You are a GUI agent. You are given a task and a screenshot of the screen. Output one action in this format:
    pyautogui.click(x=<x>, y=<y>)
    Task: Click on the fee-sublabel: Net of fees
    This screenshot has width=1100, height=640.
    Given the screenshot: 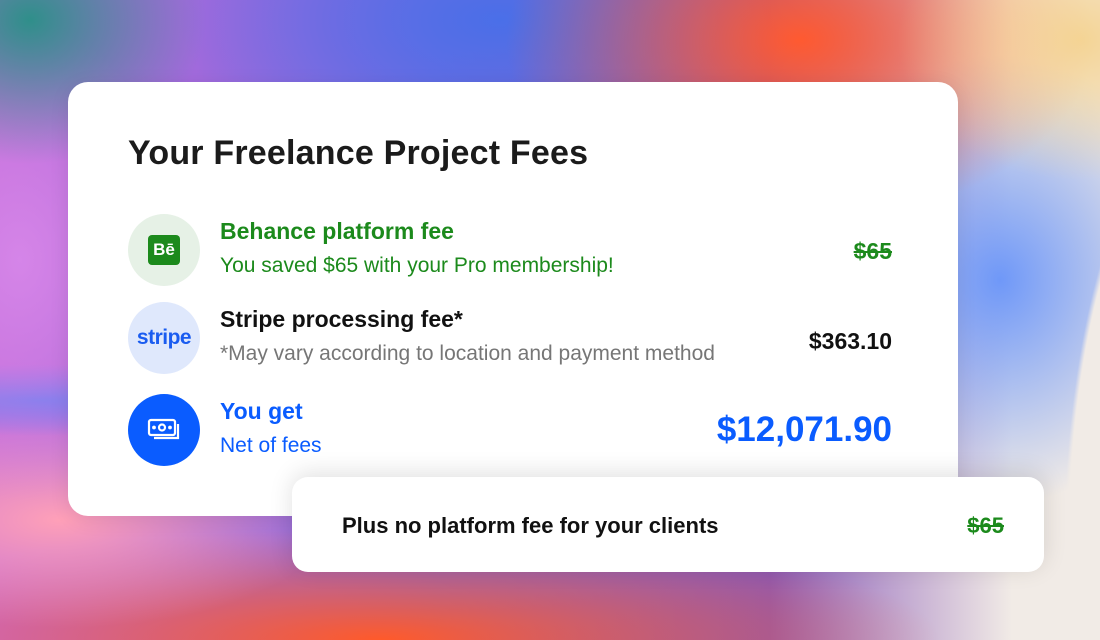 What is the action you would take?
    pyautogui.click(x=271, y=445)
    